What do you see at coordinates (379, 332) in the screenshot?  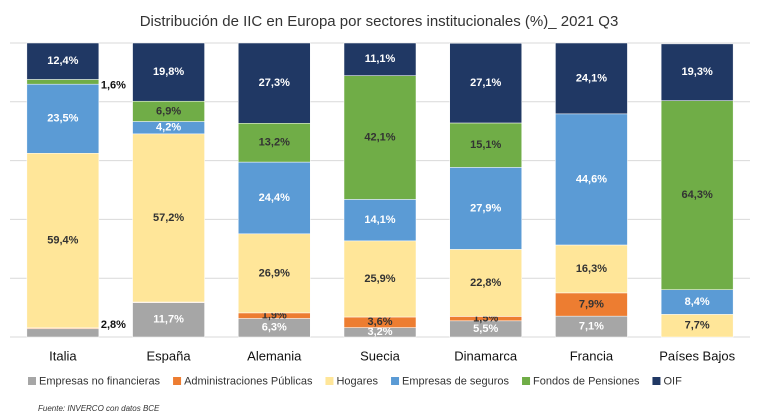 I see `data-label: 3,2%` at bounding box center [379, 332].